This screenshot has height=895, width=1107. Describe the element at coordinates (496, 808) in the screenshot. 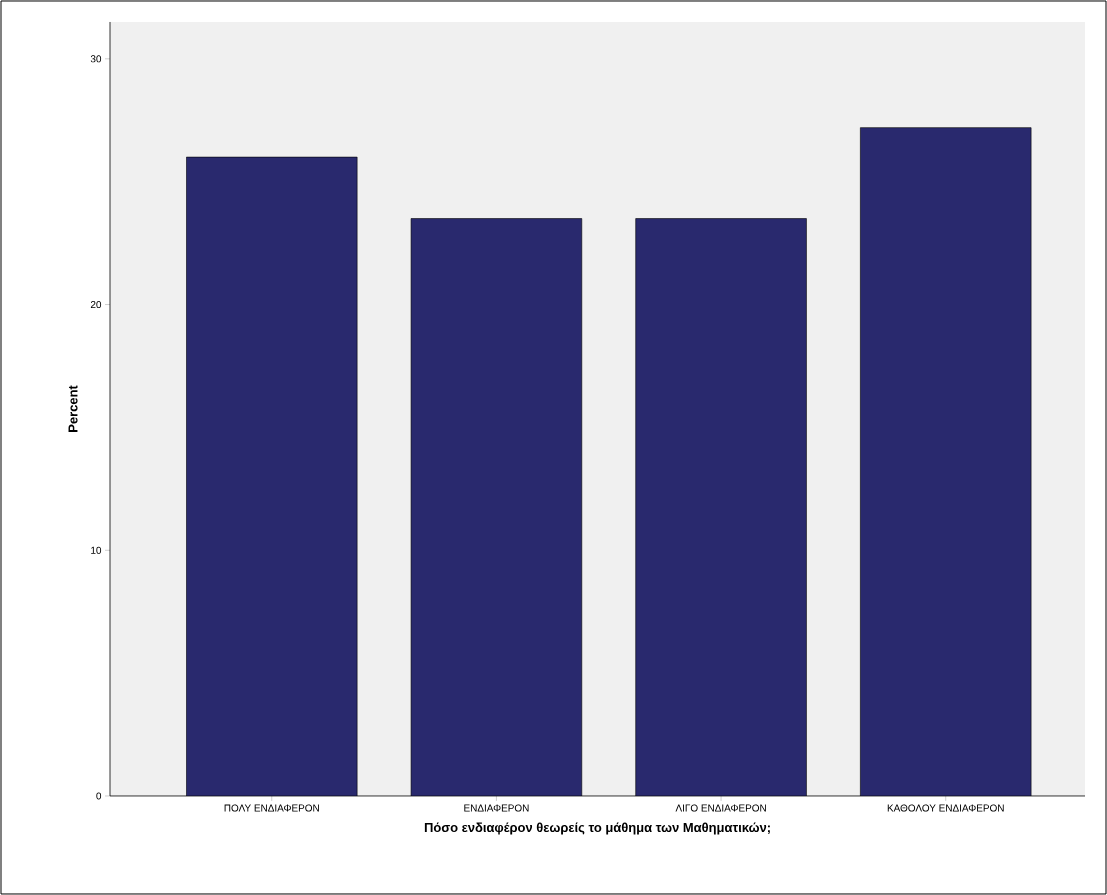

I see `x-tick-label: ΕΝΔΙΑΦΕΡΟΝ` at that location.